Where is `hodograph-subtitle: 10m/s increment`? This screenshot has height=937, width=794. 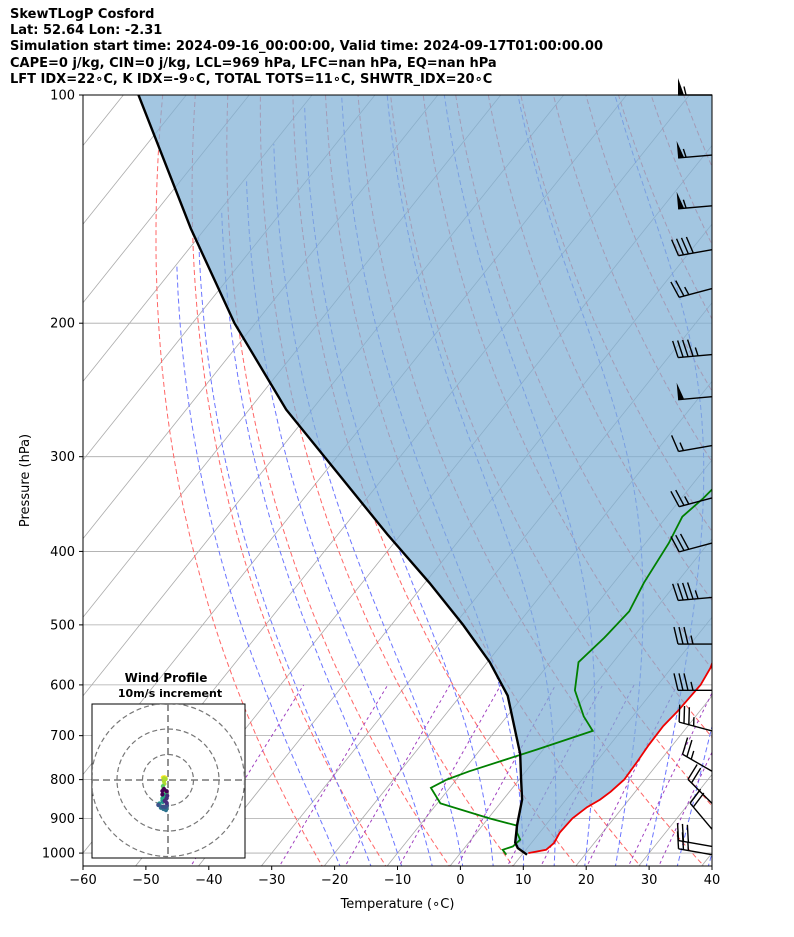 hodograph-subtitle: 10m/s increment is located at coordinates (170, 693).